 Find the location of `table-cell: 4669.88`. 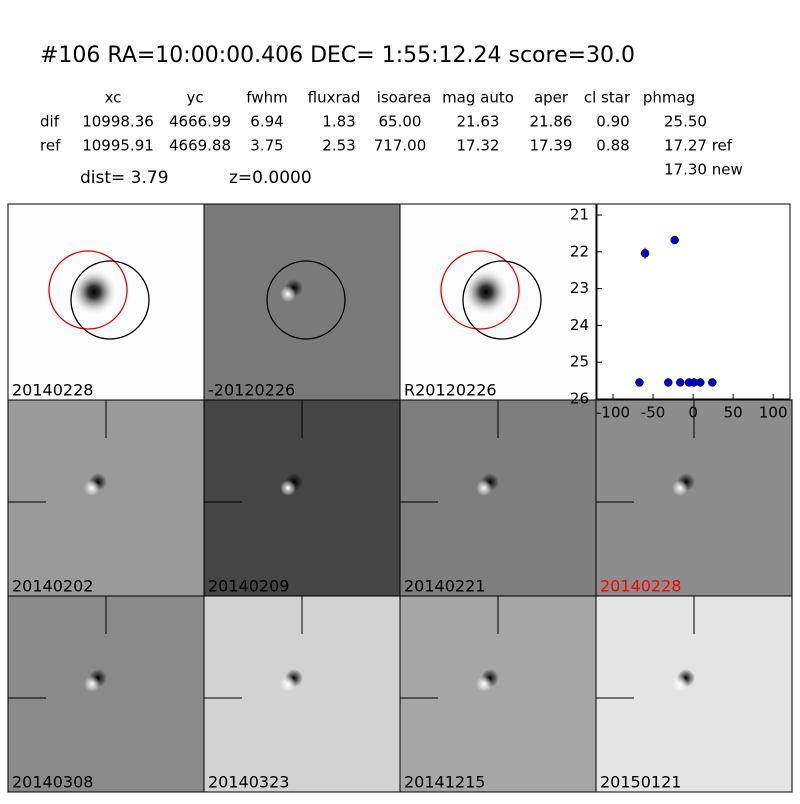

table-cell: 4669.88 is located at coordinates (200, 146).